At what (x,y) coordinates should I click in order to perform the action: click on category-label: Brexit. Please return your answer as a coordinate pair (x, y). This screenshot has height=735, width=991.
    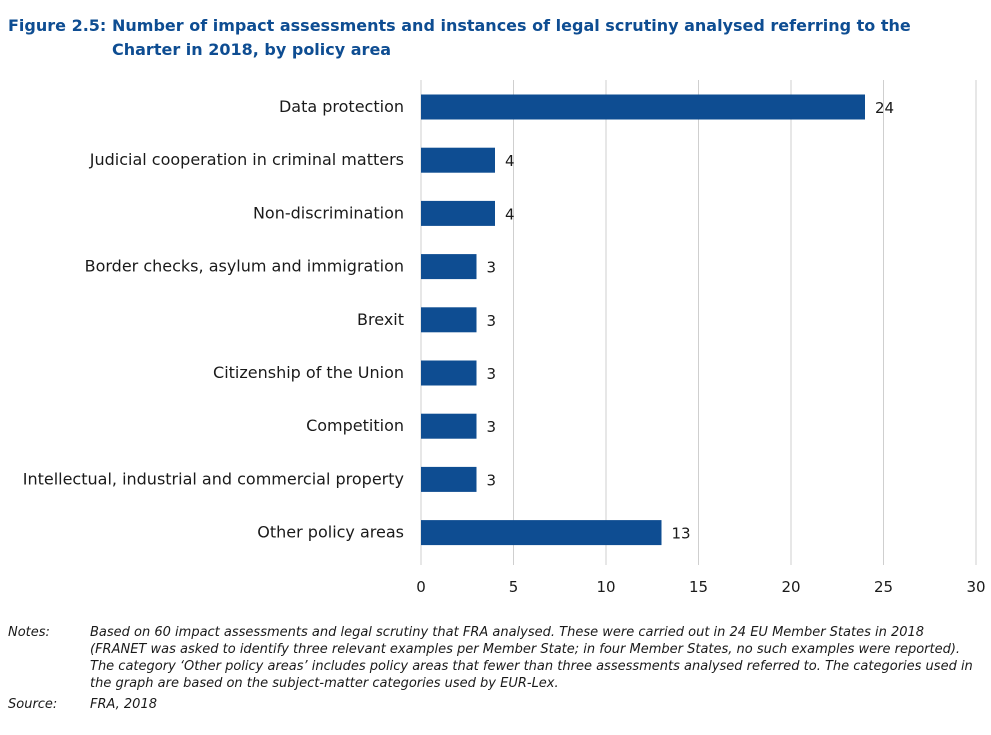
    Looking at the image, I should click on (380, 319).